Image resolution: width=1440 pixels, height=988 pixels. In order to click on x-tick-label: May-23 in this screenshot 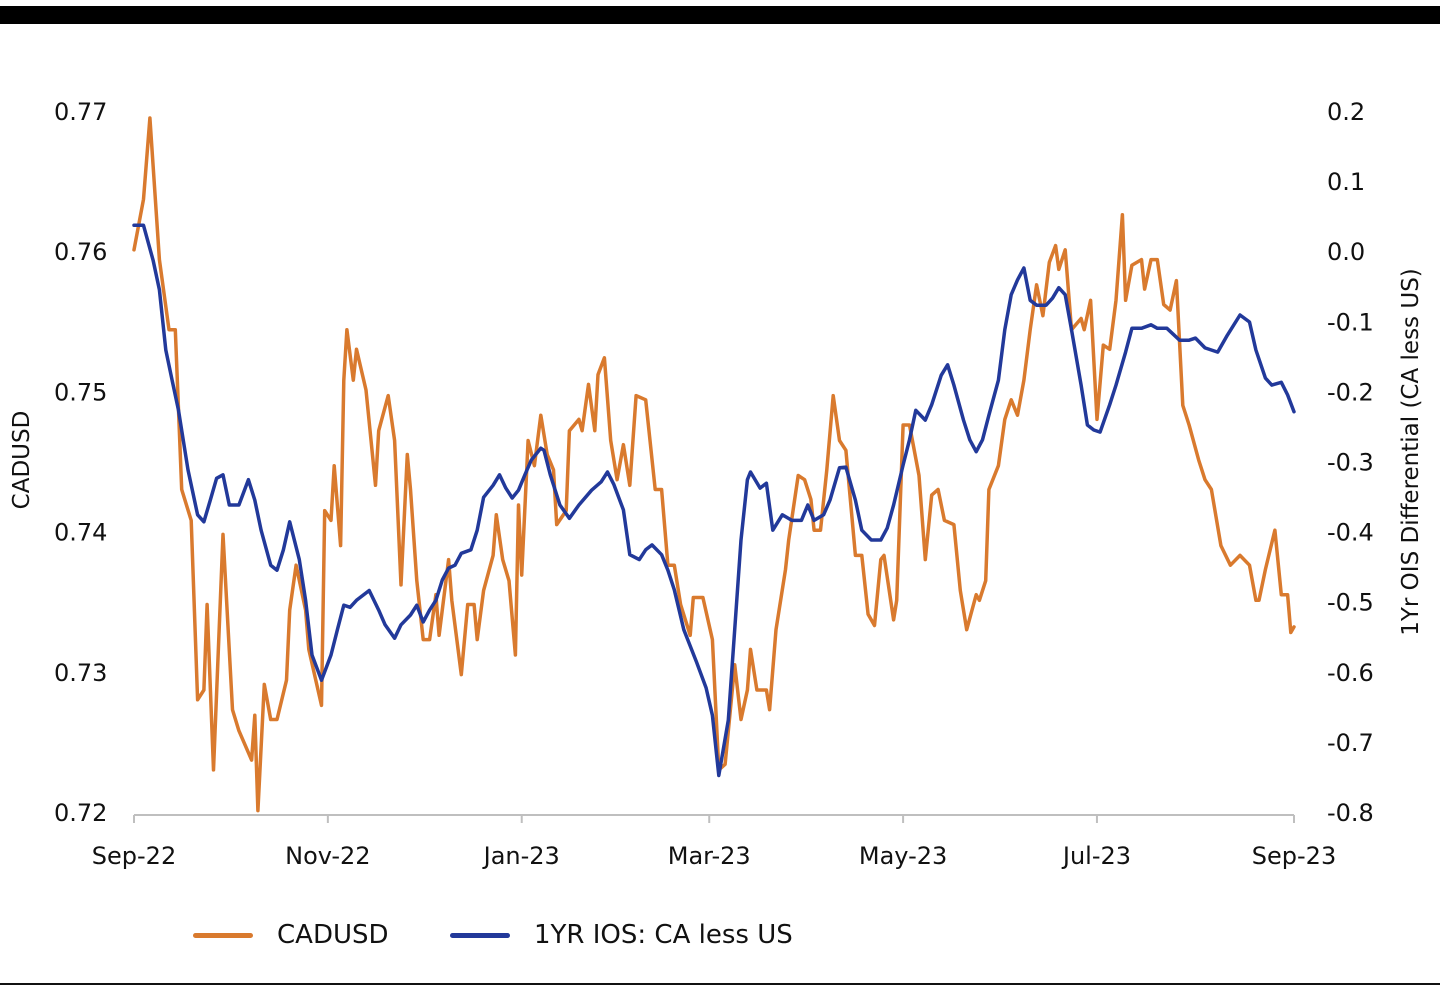, I will do `click(903, 856)`.